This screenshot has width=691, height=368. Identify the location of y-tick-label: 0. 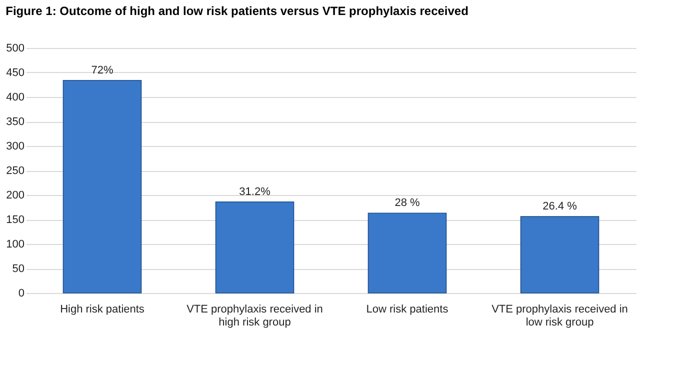
(21, 294).